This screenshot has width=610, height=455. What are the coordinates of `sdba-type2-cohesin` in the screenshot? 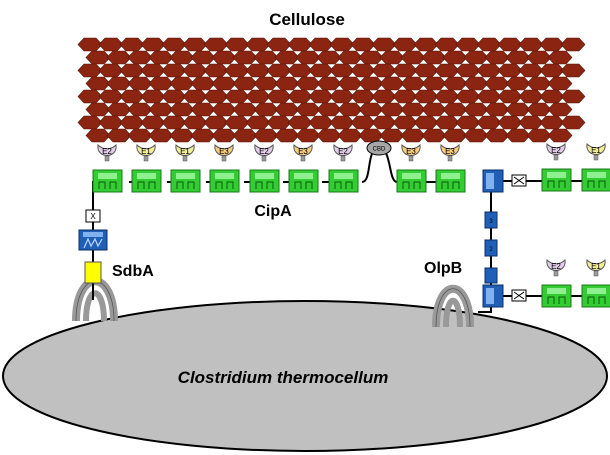 It's located at (93, 240).